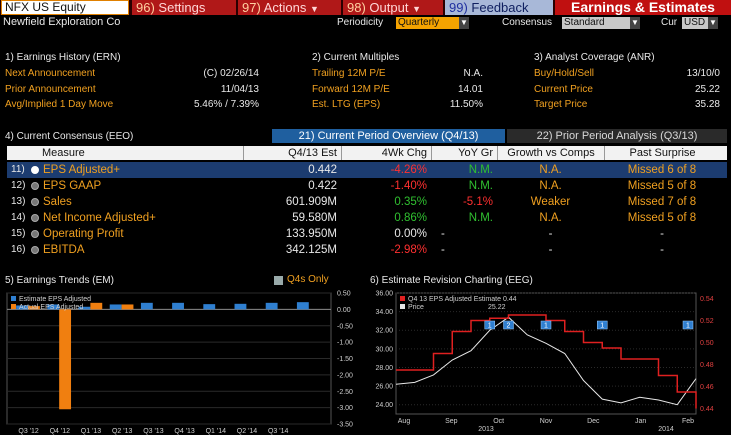  Describe the element at coordinates (384, 387) in the screenshot. I see `y-left-tick-label: 26.00` at that location.